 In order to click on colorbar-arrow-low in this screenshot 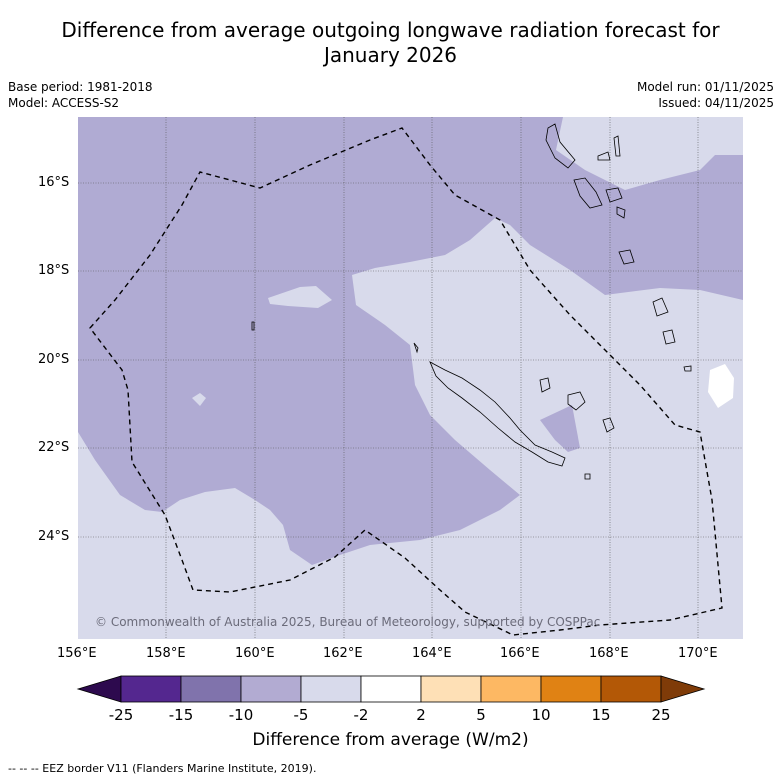, I will do `click(99, 689)`.